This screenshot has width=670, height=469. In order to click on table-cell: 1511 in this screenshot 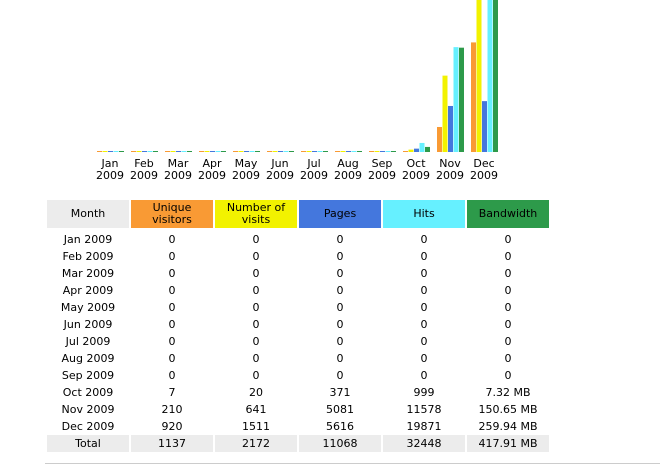, I will do `click(256, 426)`.